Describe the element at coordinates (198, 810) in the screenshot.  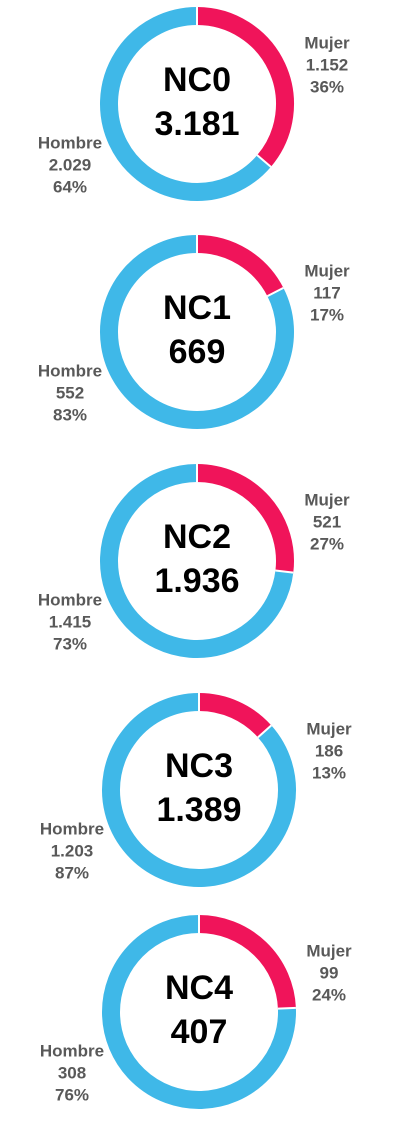
I see `center-total: 1.389` at that location.